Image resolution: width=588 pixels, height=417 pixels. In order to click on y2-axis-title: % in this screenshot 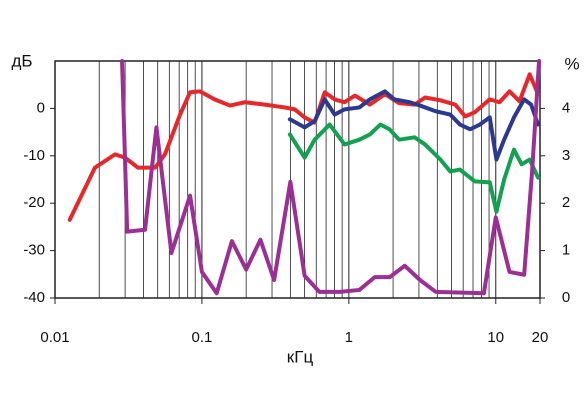, I will do `click(571, 63)`.